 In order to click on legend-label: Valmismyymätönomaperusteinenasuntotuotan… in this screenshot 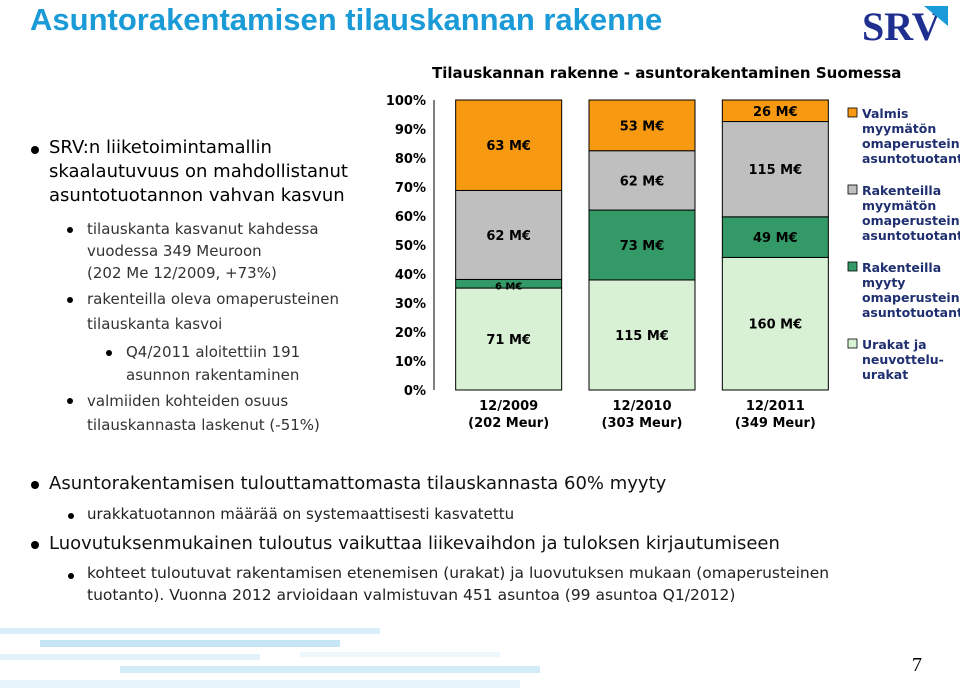, I will do `click(911, 136)`.